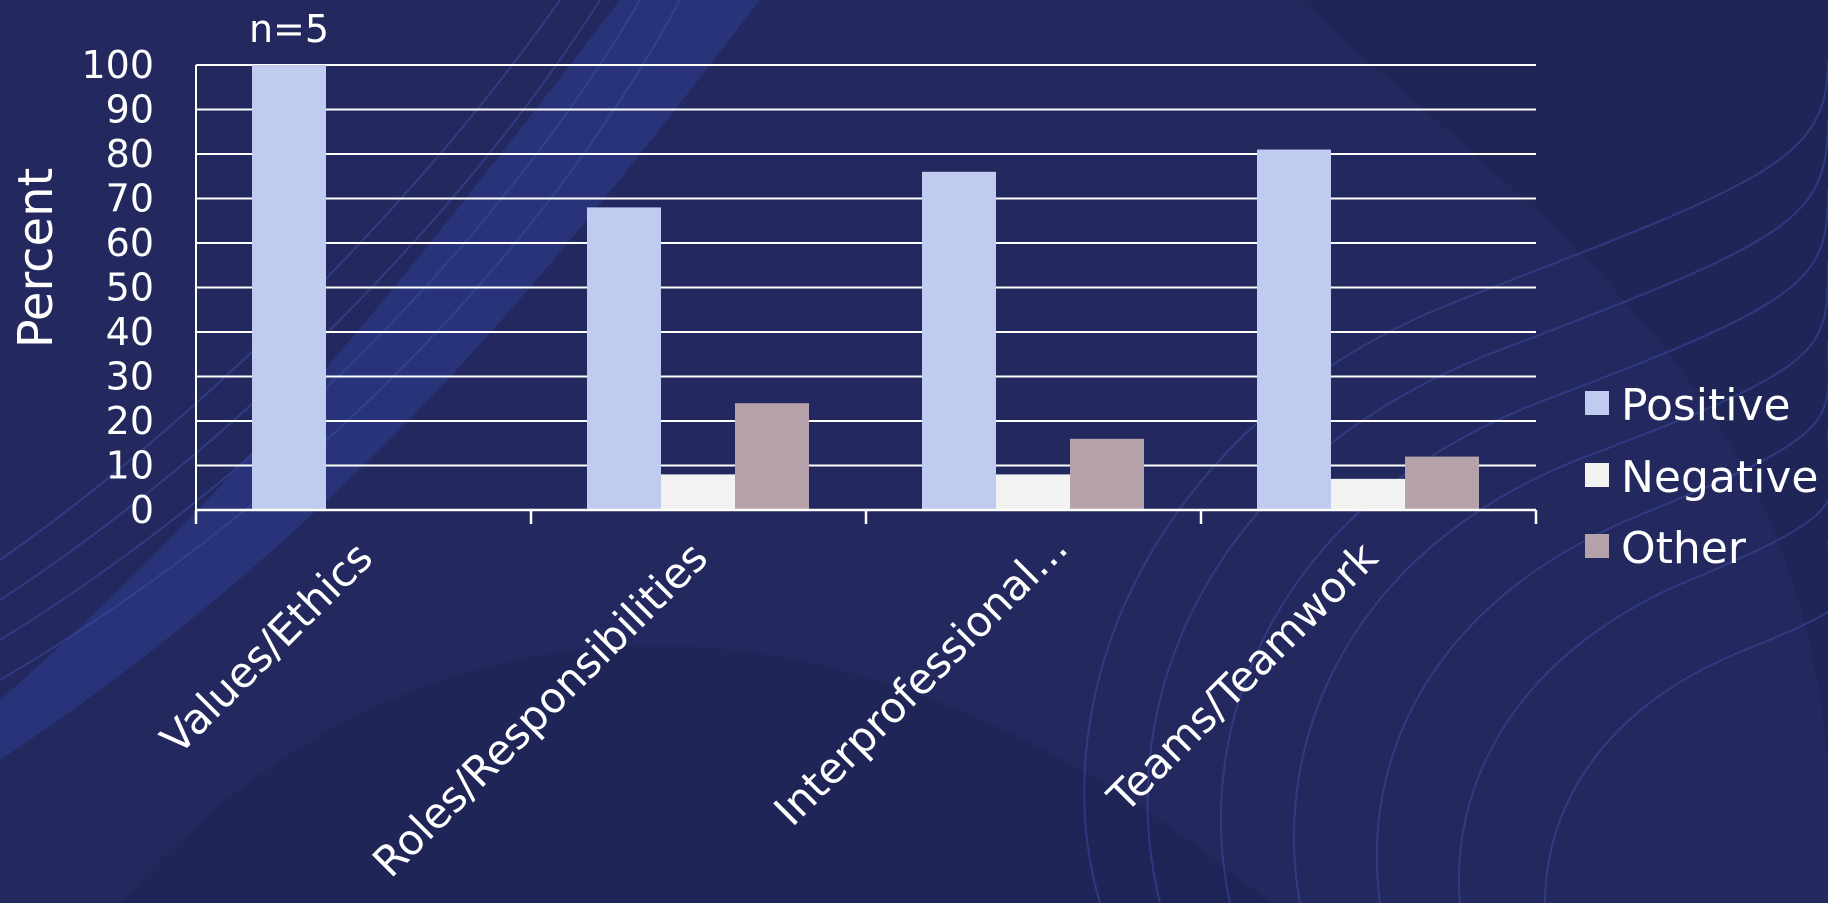 The height and width of the screenshot is (903, 1828). What do you see at coordinates (142, 510) in the screenshot?
I see `y-tick-label: 0` at bounding box center [142, 510].